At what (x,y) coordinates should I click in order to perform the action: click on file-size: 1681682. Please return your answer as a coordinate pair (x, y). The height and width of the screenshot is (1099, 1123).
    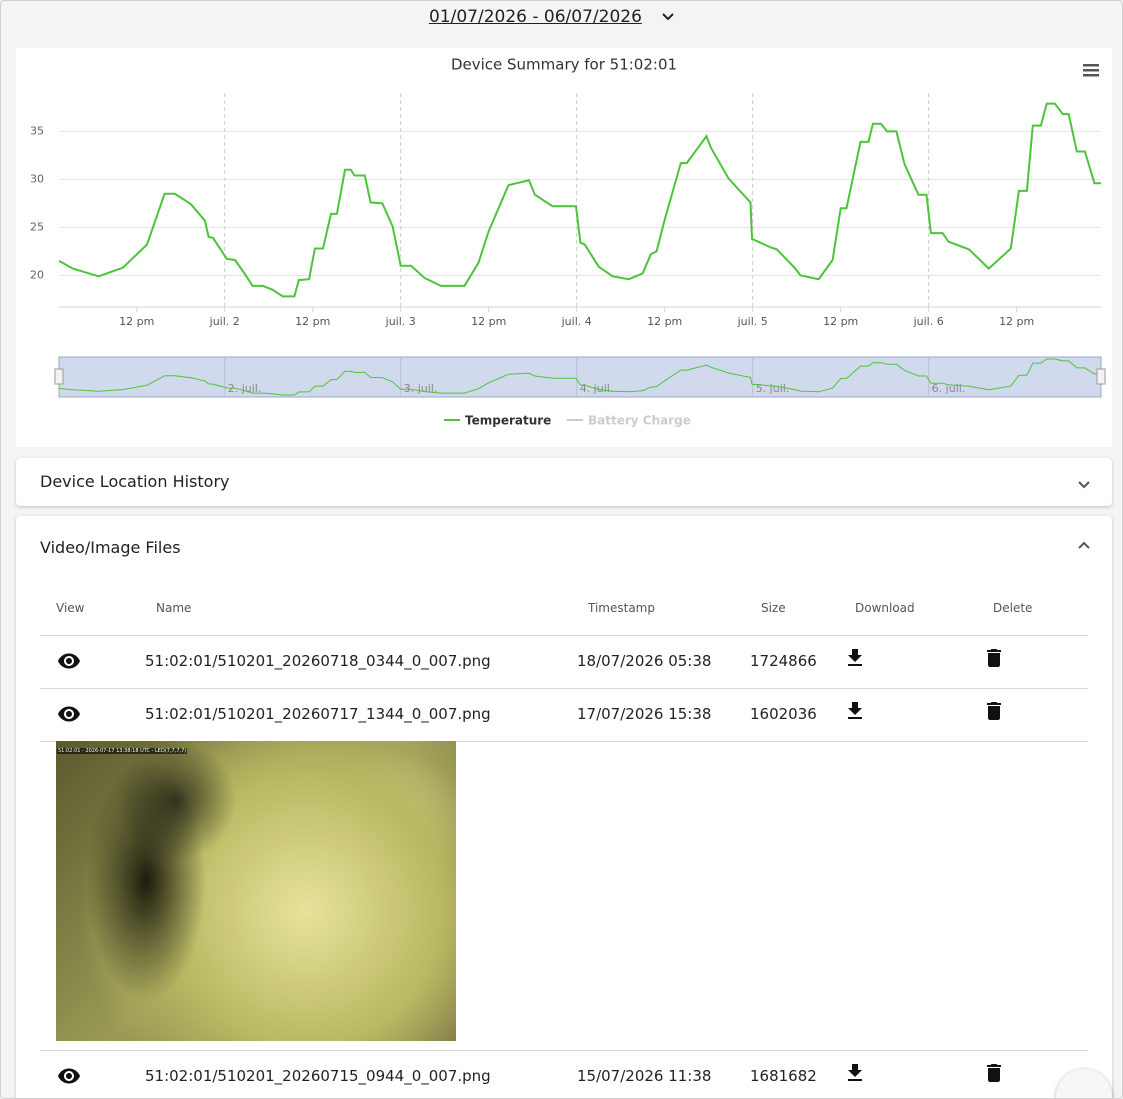
    Looking at the image, I should click on (783, 1076).